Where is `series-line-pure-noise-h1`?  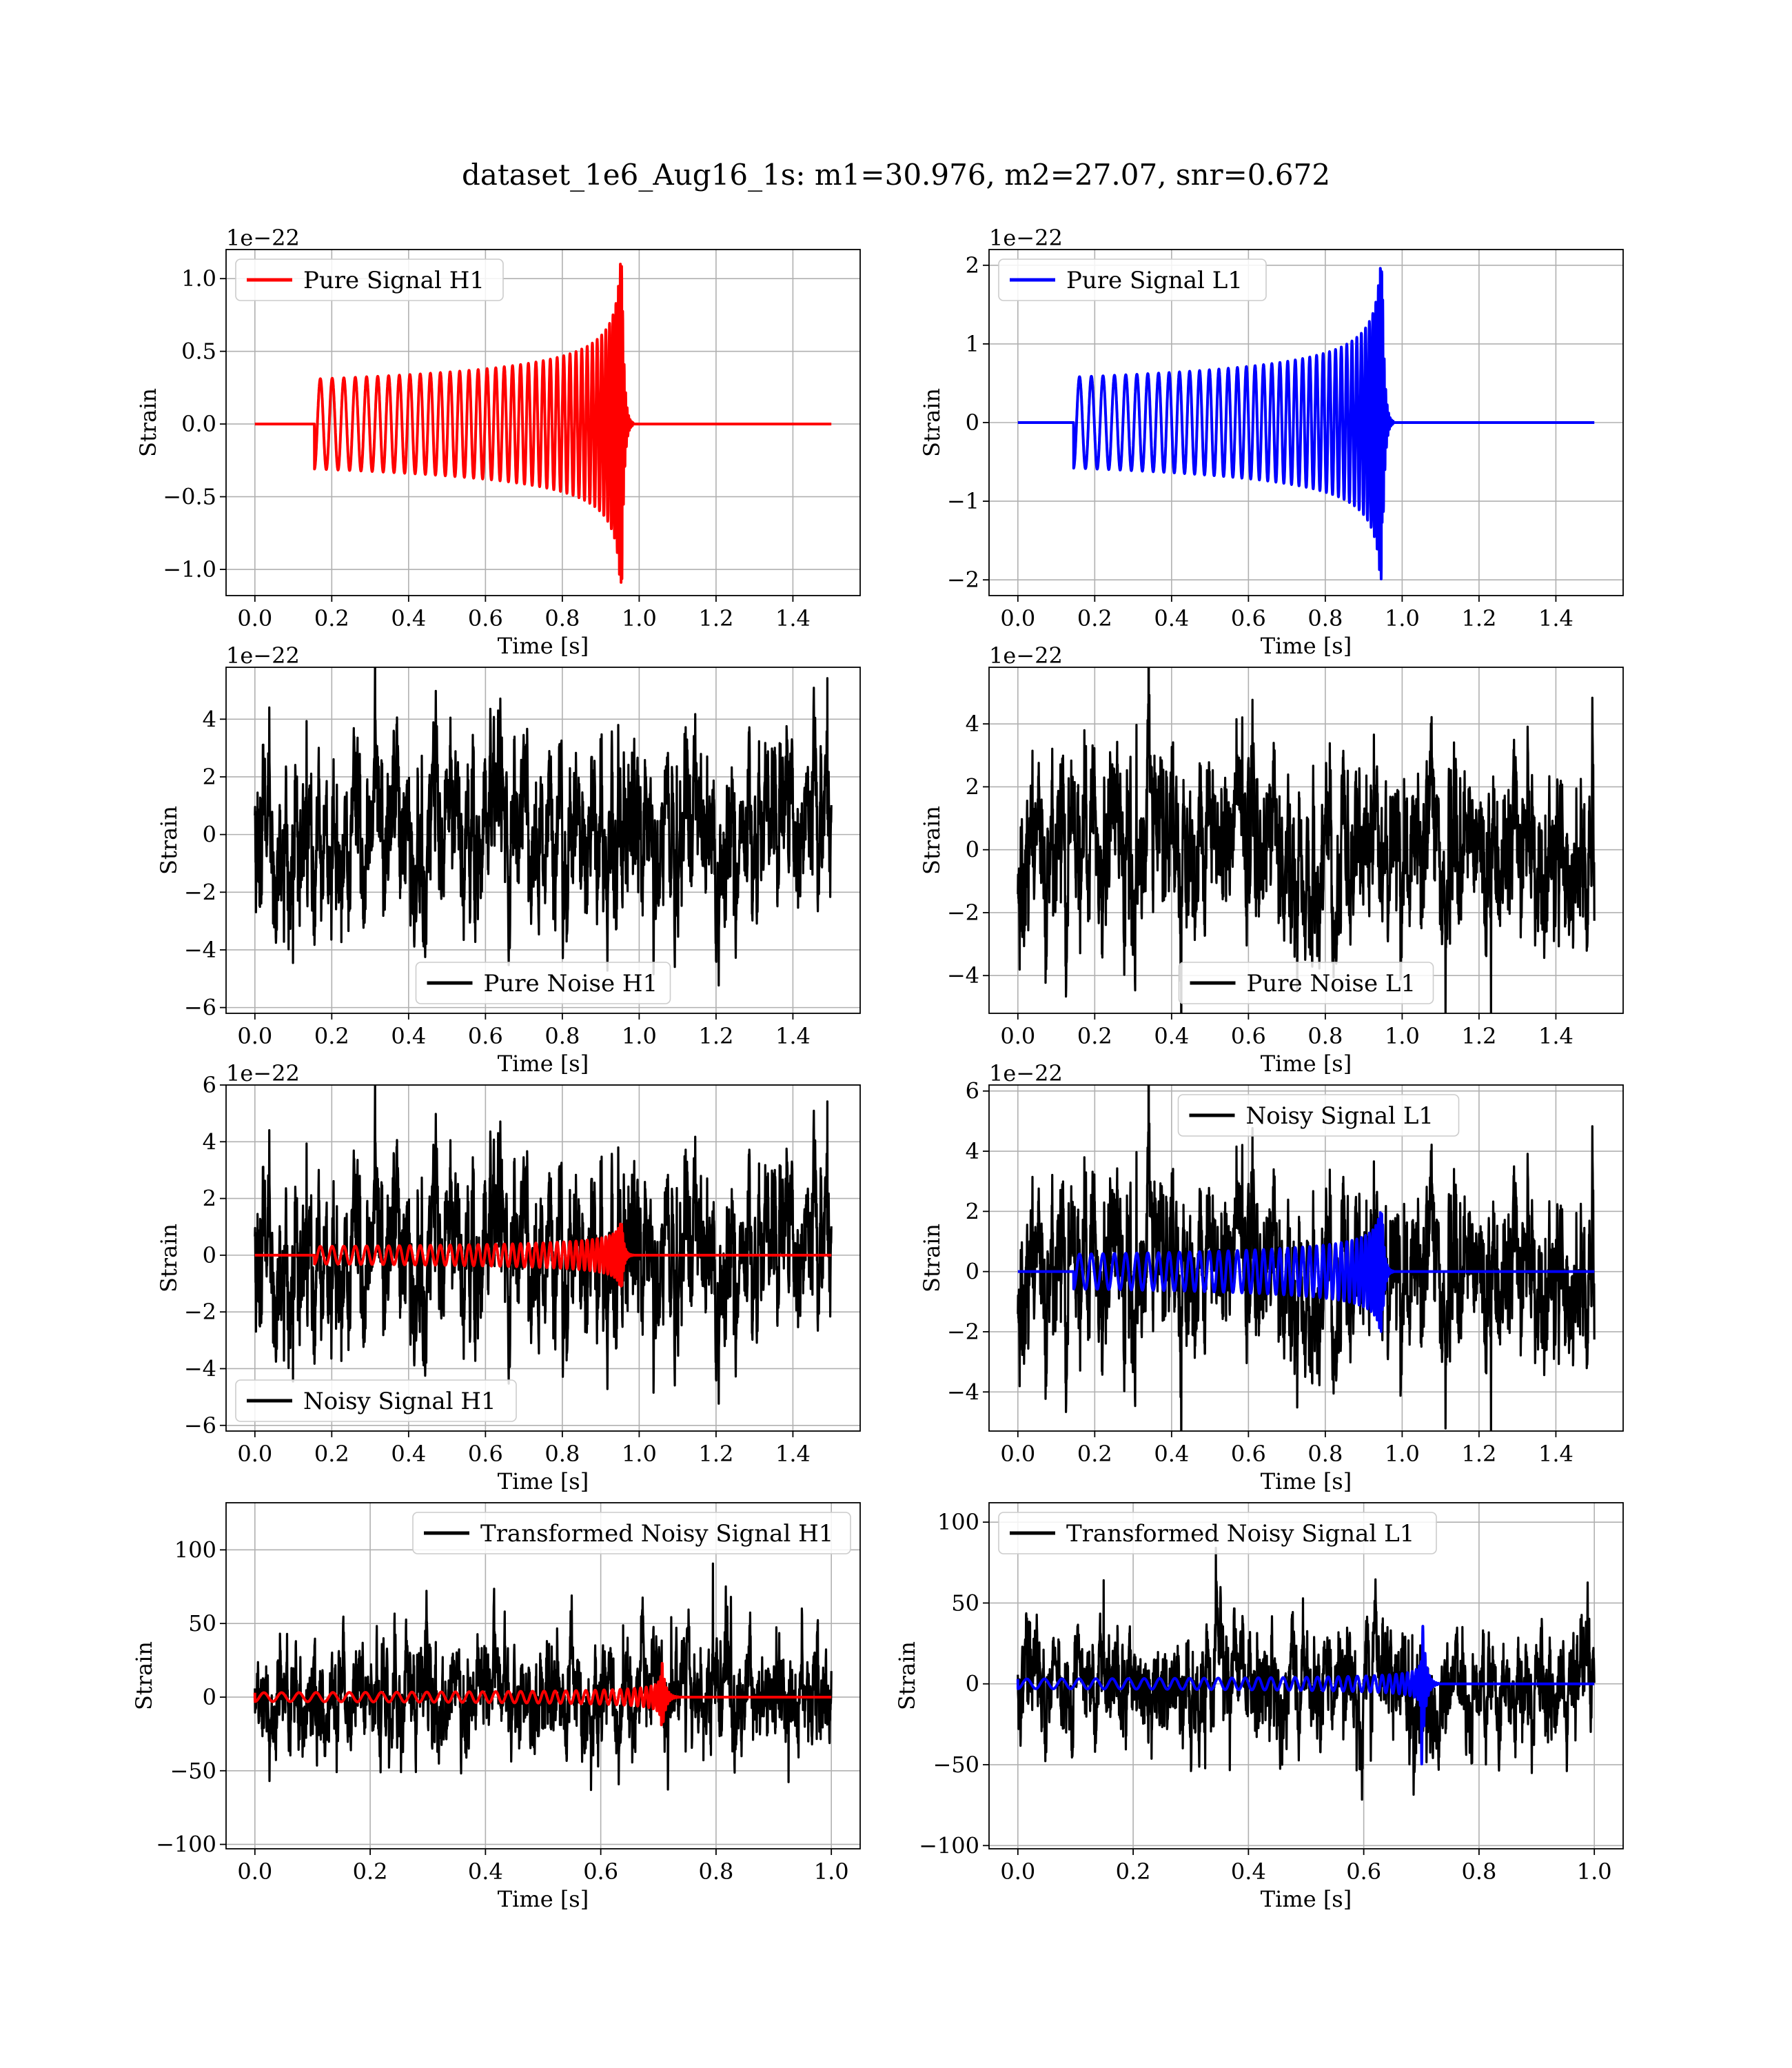 series-line-pure-noise-h1 is located at coordinates (543, 827).